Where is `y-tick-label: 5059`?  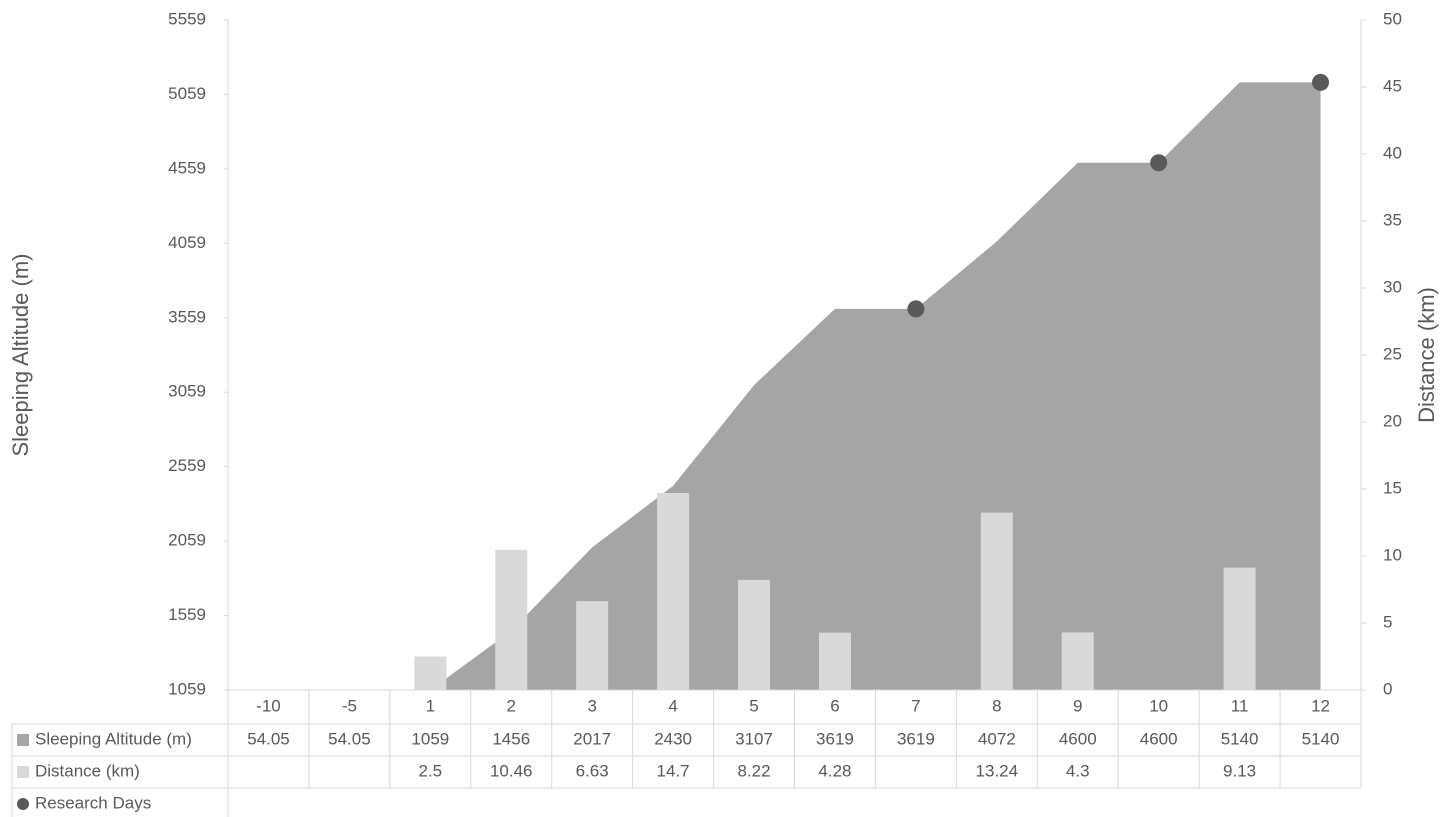 y-tick-label: 5059 is located at coordinates (187, 93).